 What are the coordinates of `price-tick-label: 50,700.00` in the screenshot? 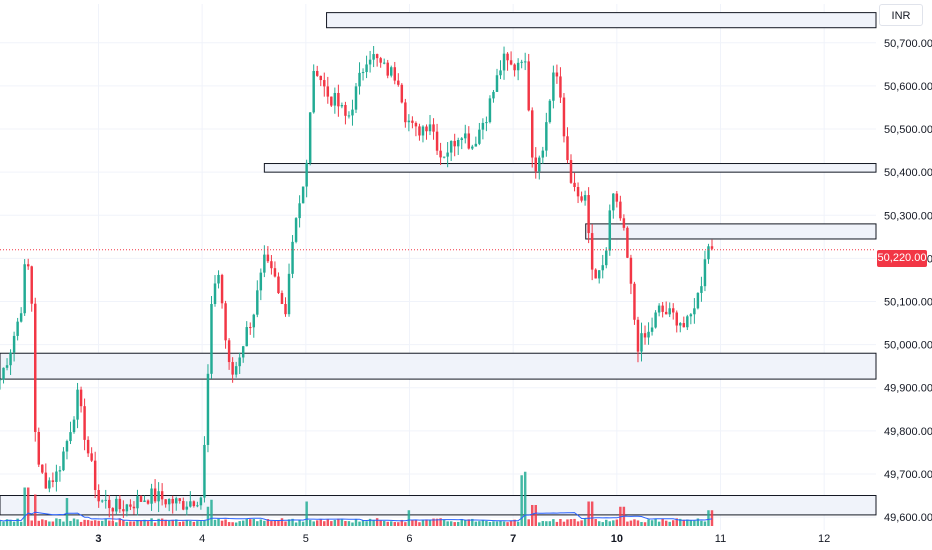 It's located at (908, 44).